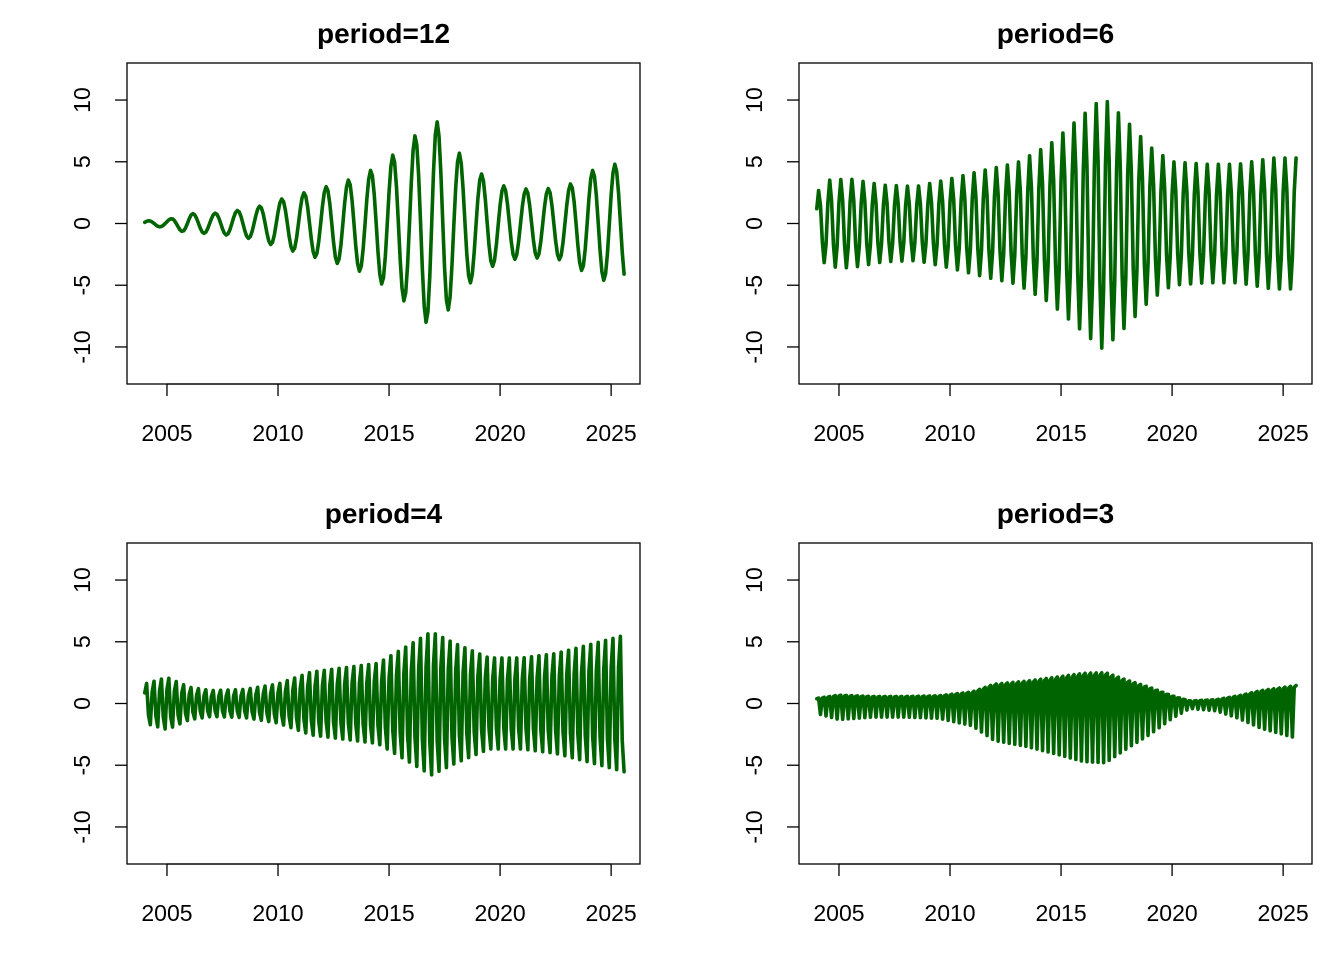  What do you see at coordinates (1055, 33) in the screenshot?
I see `panel-title: period=6` at bounding box center [1055, 33].